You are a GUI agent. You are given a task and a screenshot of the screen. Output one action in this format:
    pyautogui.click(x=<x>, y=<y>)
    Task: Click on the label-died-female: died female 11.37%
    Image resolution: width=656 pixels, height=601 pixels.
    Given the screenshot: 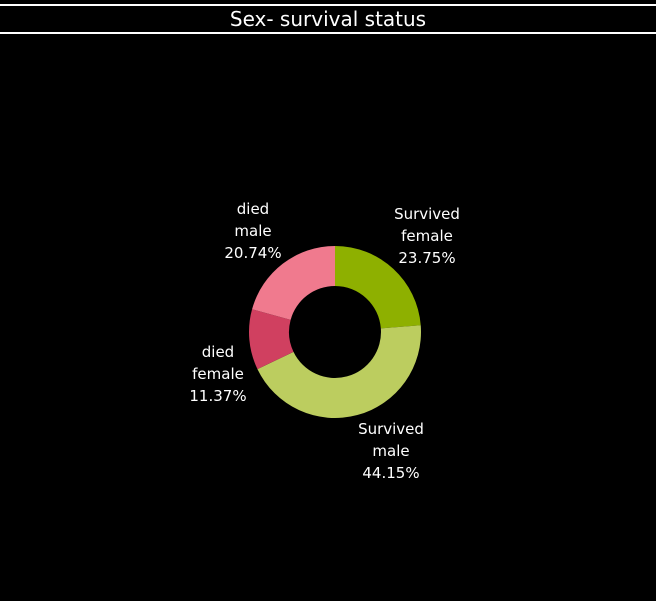 What is the action you would take?
    pyautogui.click(x=217, y=374)
    